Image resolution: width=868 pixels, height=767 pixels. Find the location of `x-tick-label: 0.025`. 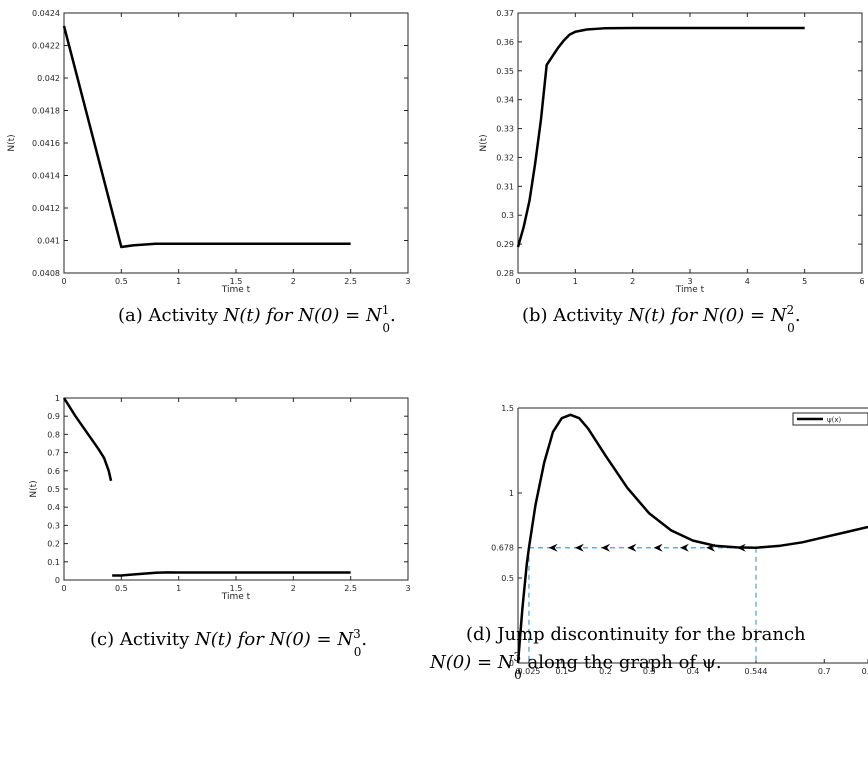

x-tick-label: 0.025 is located at coordinates (528, 671).